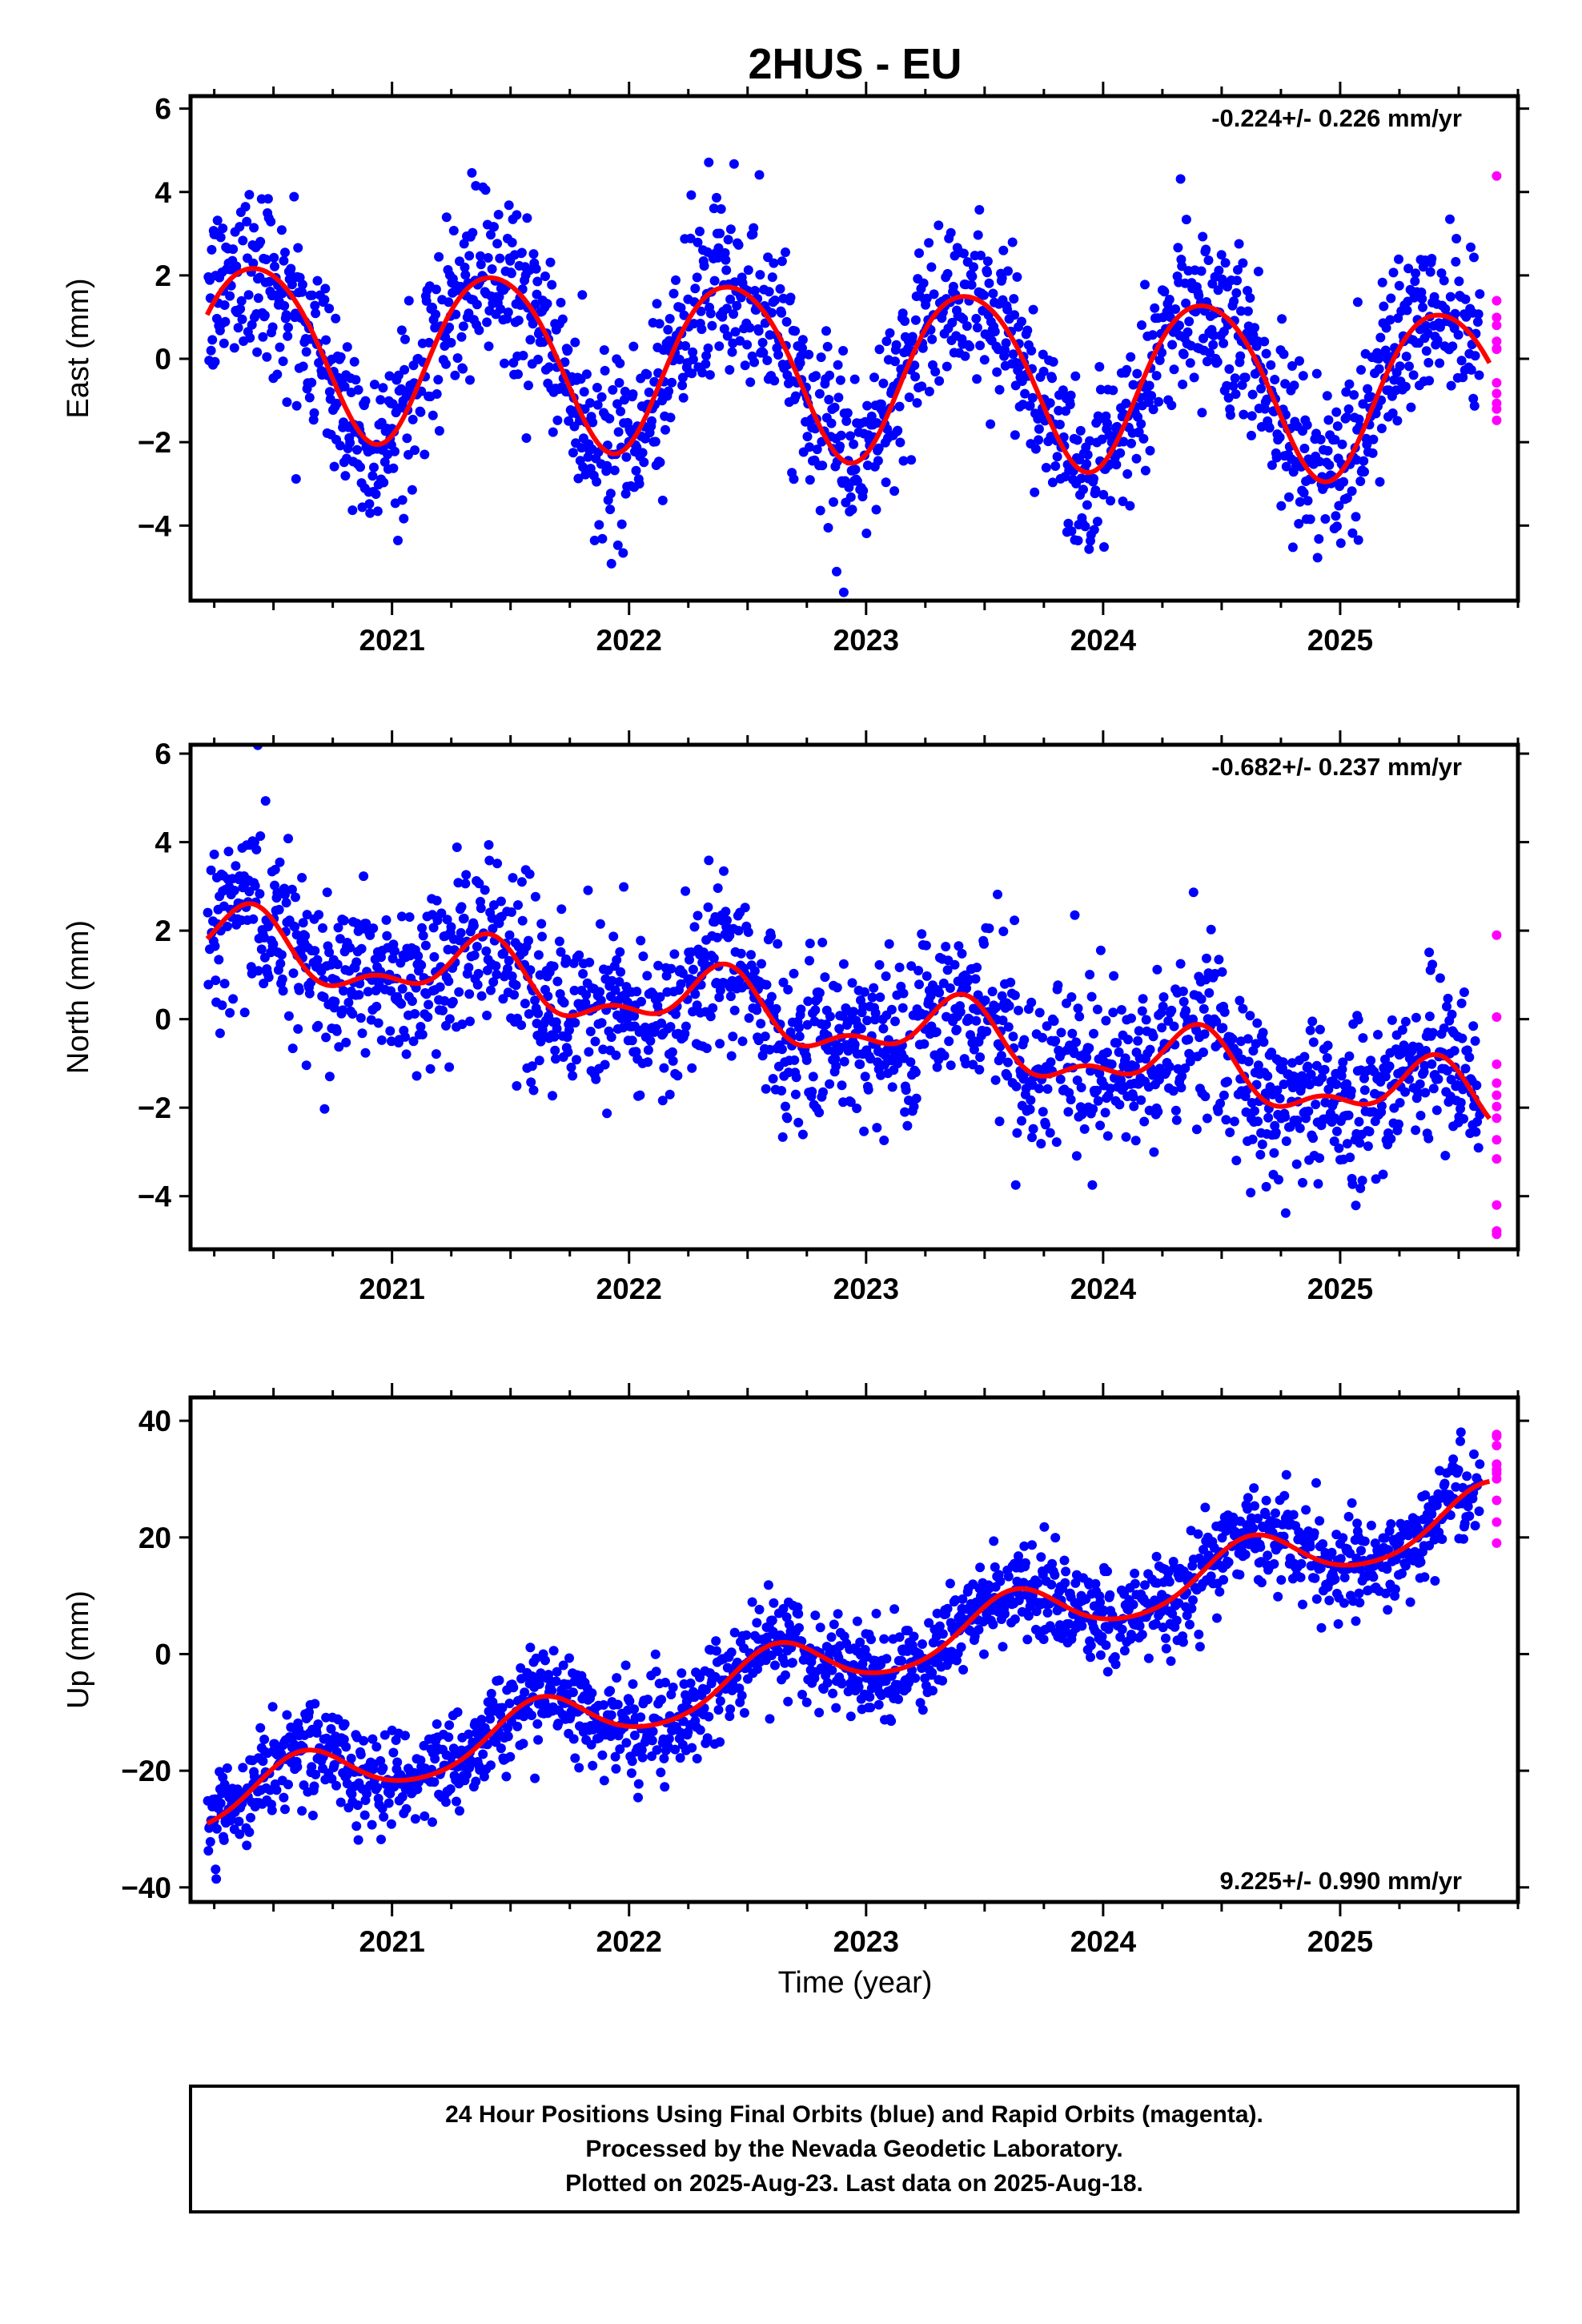 This screenshot has width=1582, height=2324. I want to click on rapid-point, so click(1497, 1231).